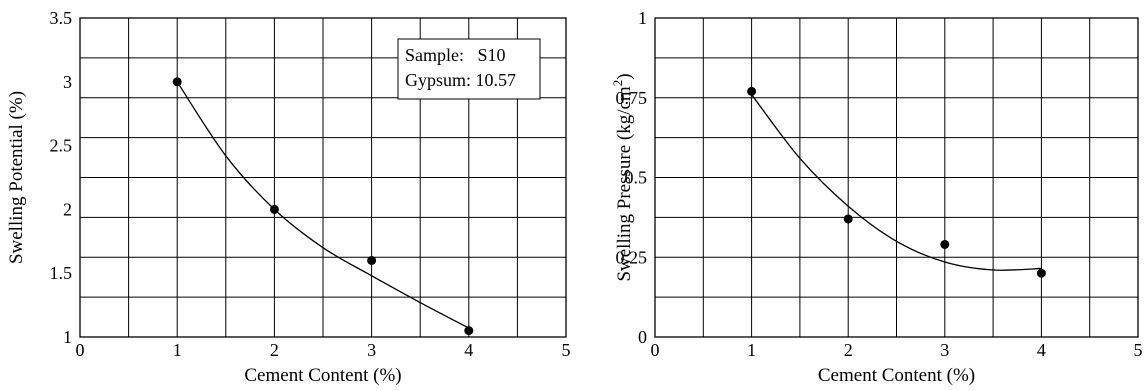 The height and width of the screenshot is (391, 1145). Describe the element at coordinates (469, 69) in the screenshot. I see `legend-box` at that location.